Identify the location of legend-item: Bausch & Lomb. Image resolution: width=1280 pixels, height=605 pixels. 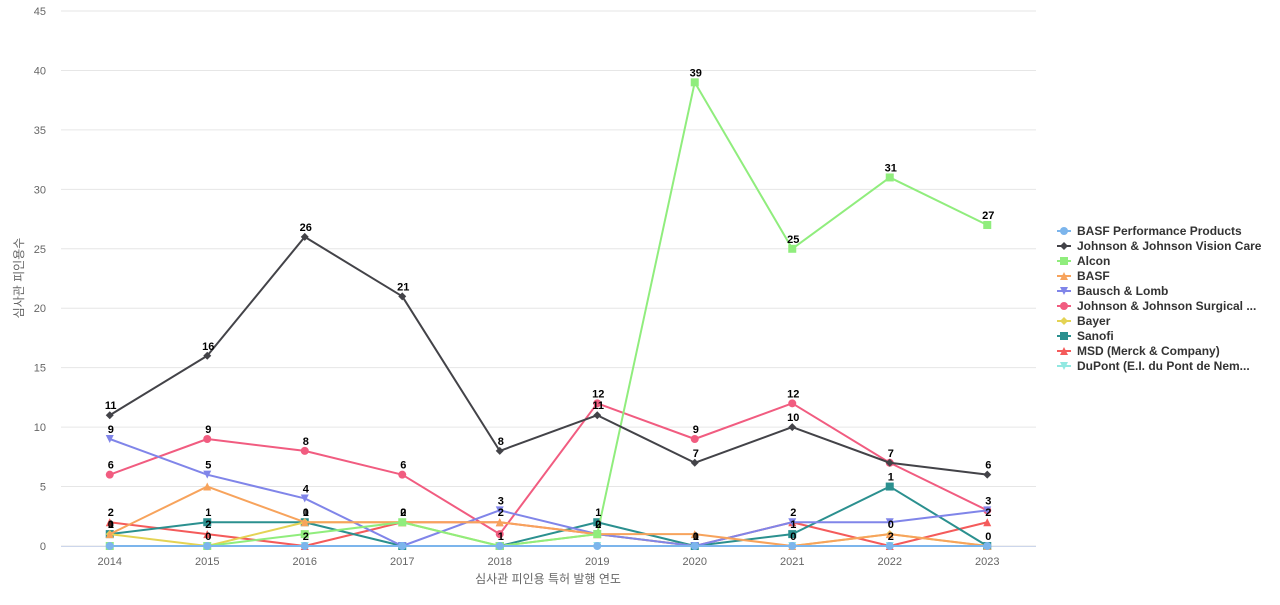
(1112, 291).